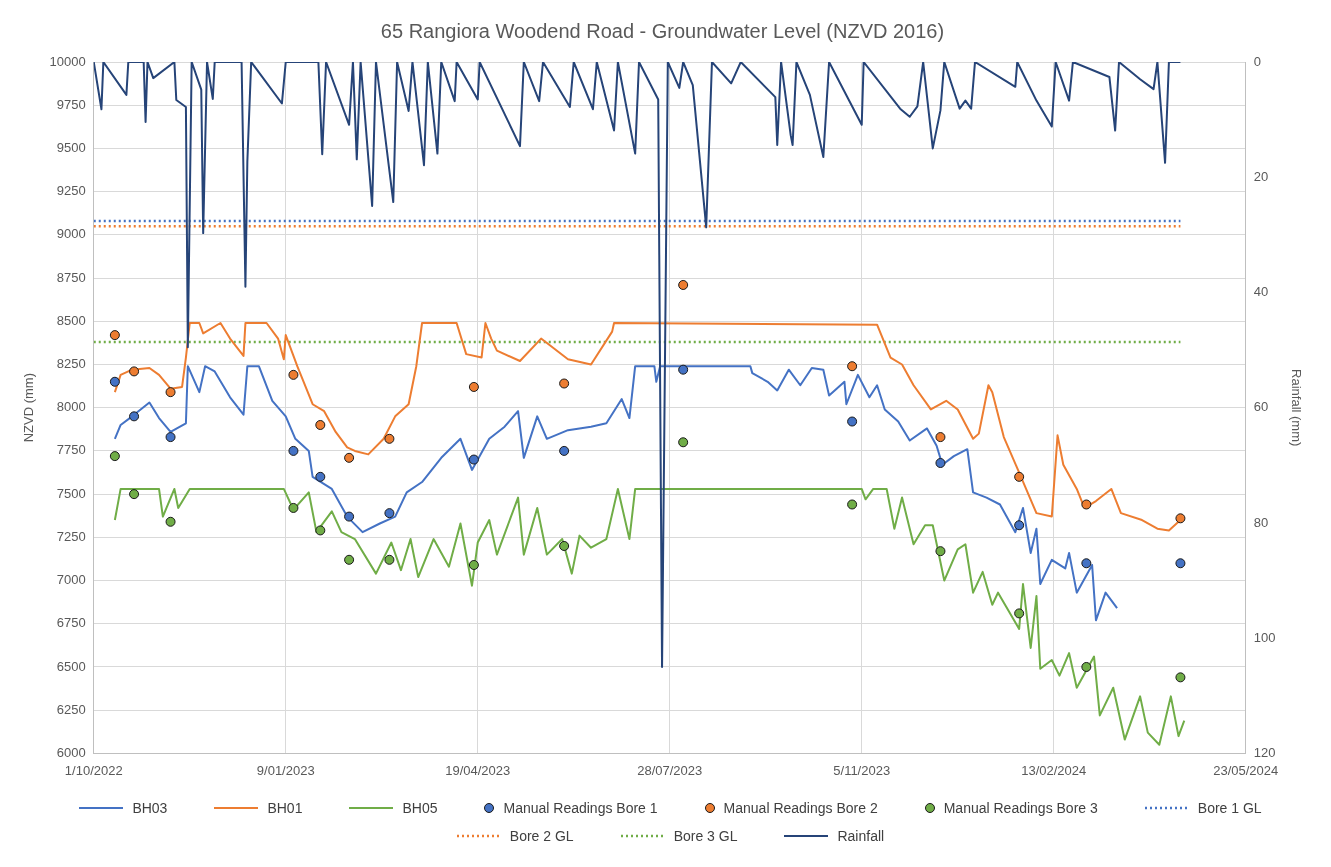  I want to click on legend-label: BH03, so click(150, 808).